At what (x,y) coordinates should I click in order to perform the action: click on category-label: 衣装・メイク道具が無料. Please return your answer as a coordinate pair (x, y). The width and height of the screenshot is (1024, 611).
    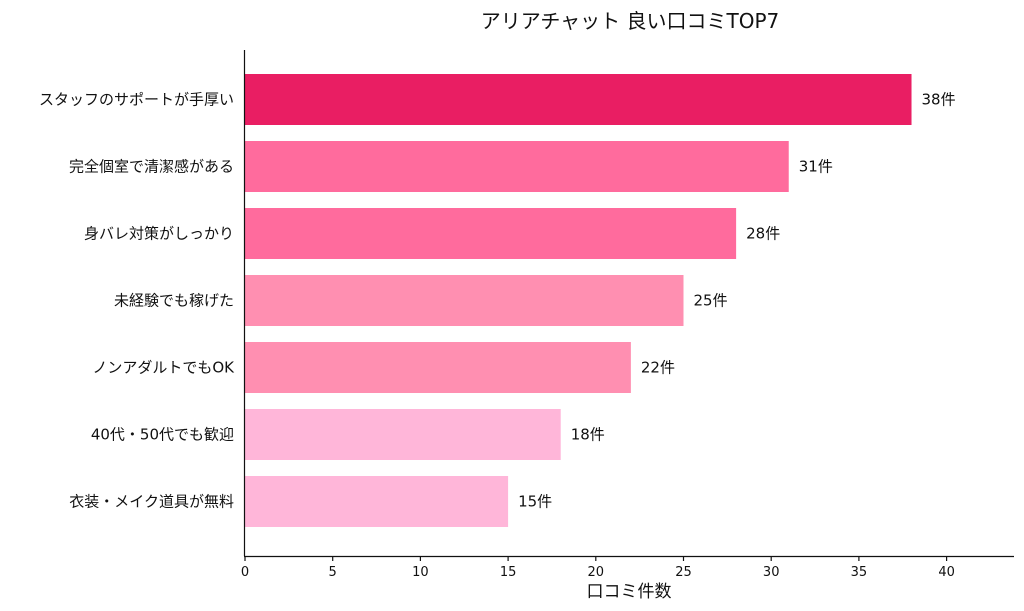
    Looking at the image, I should click on (151, 502).